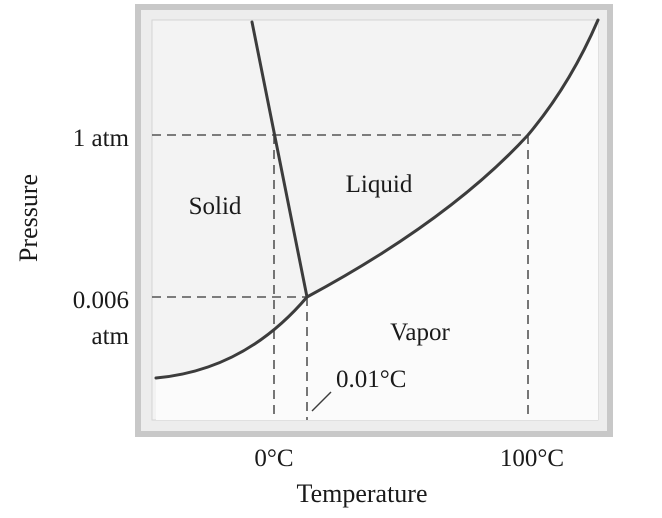 The height and width of the screenshot is (518, 662). I want to click on region-vapor-label: Vapor, so click(420, 332).